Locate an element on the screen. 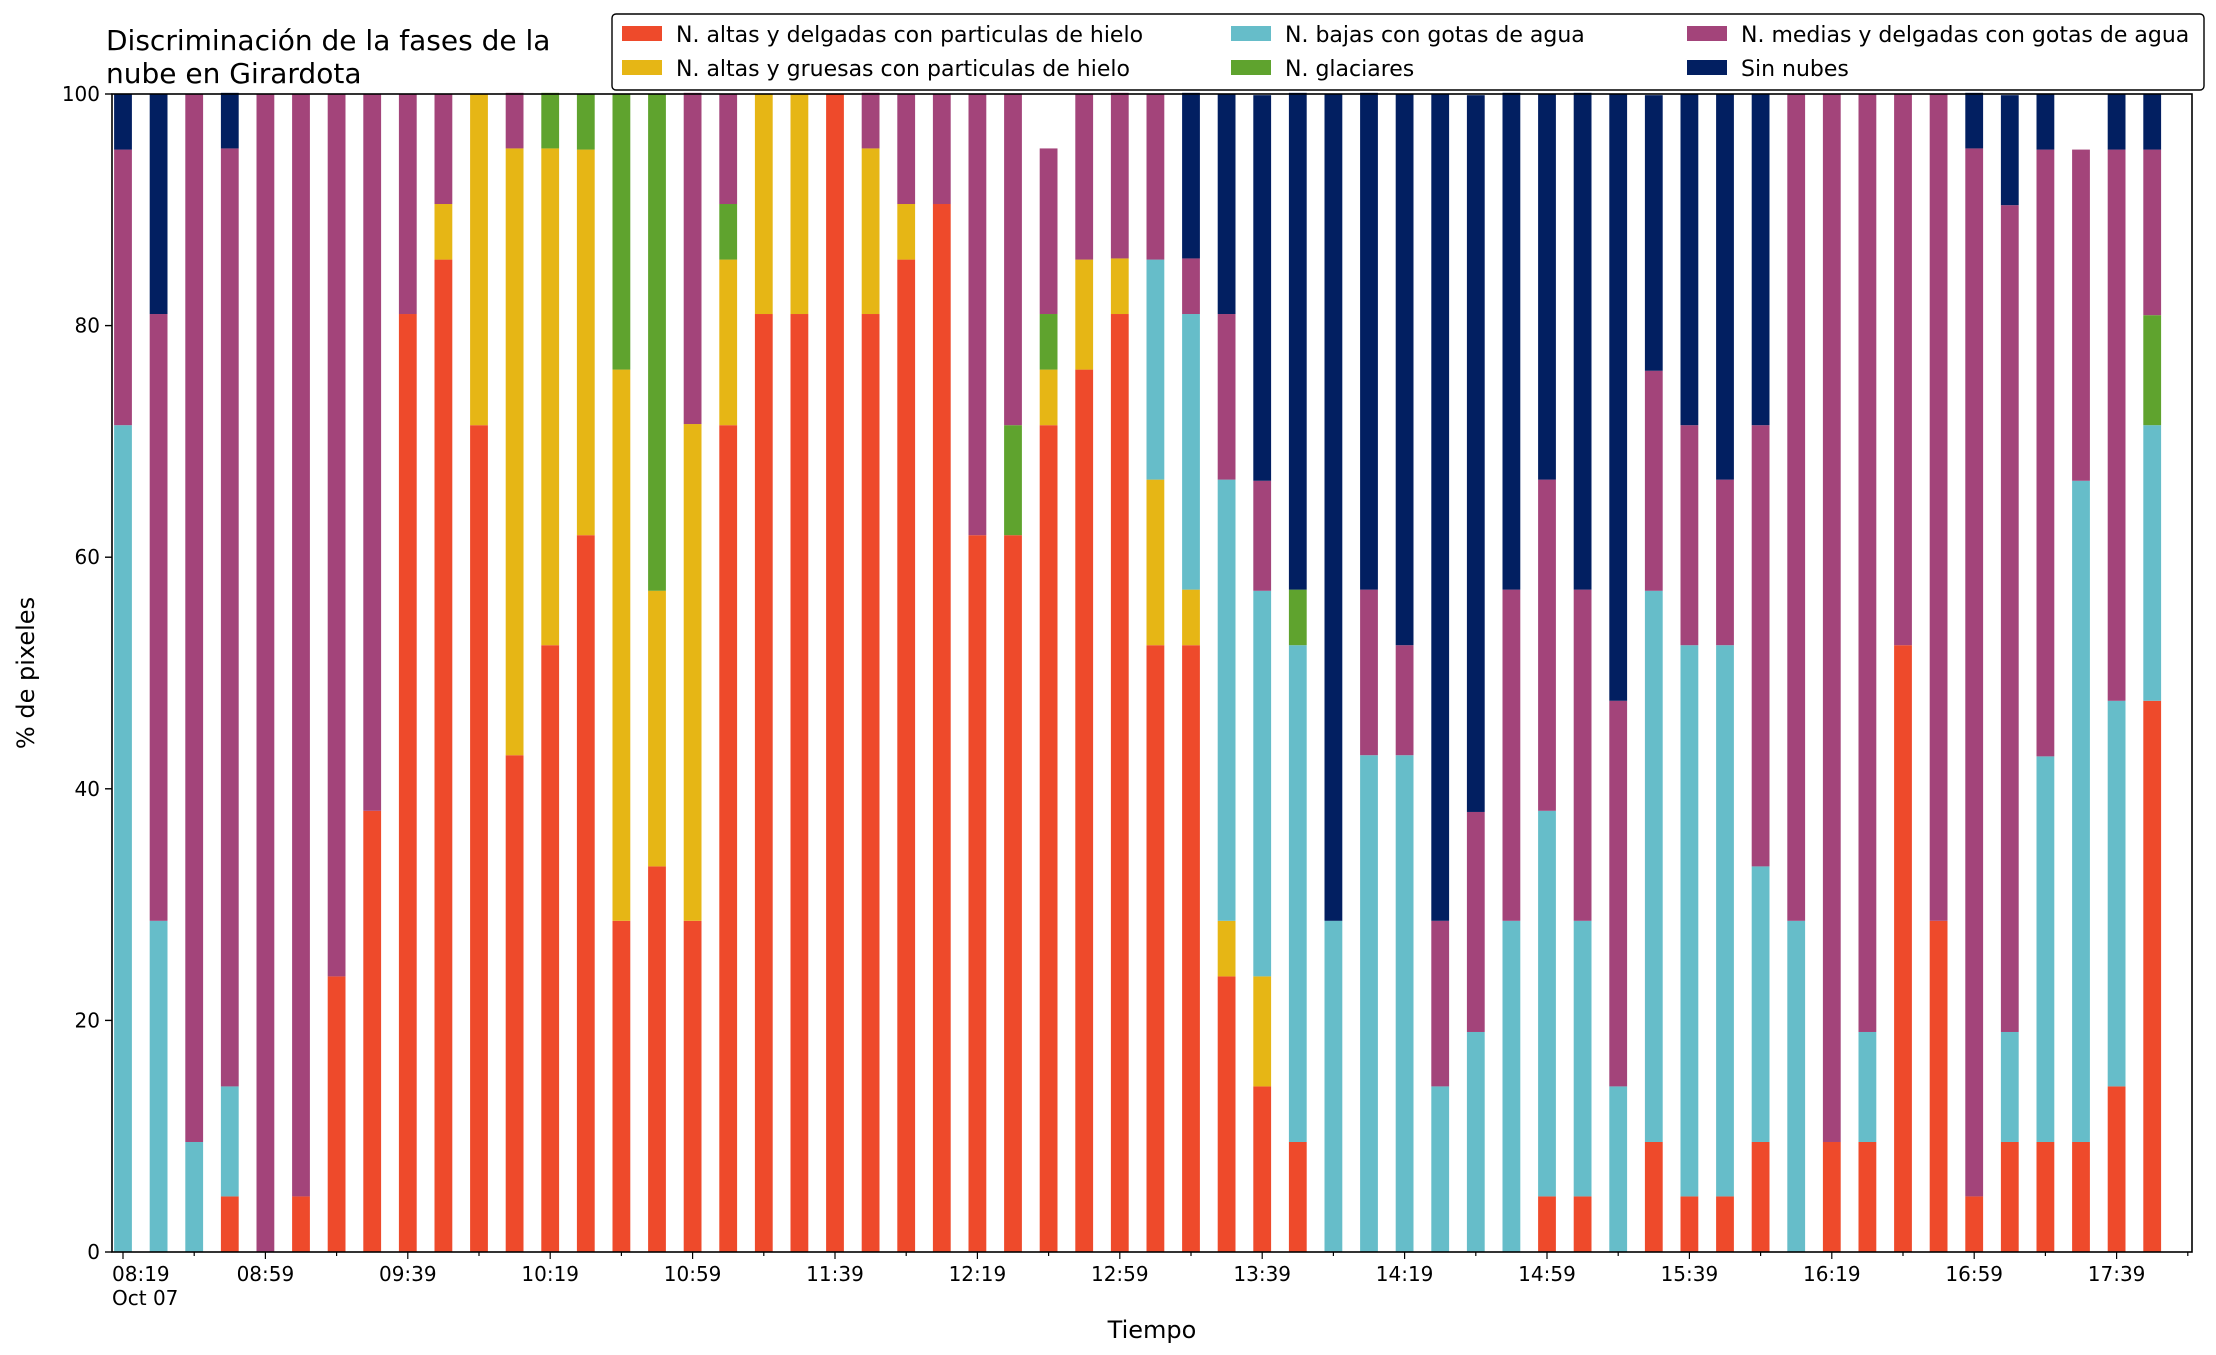 The width and height of the screenshot is (2216, 1355). bar-segment-s4-t7 is located at coordinates (372, 452).